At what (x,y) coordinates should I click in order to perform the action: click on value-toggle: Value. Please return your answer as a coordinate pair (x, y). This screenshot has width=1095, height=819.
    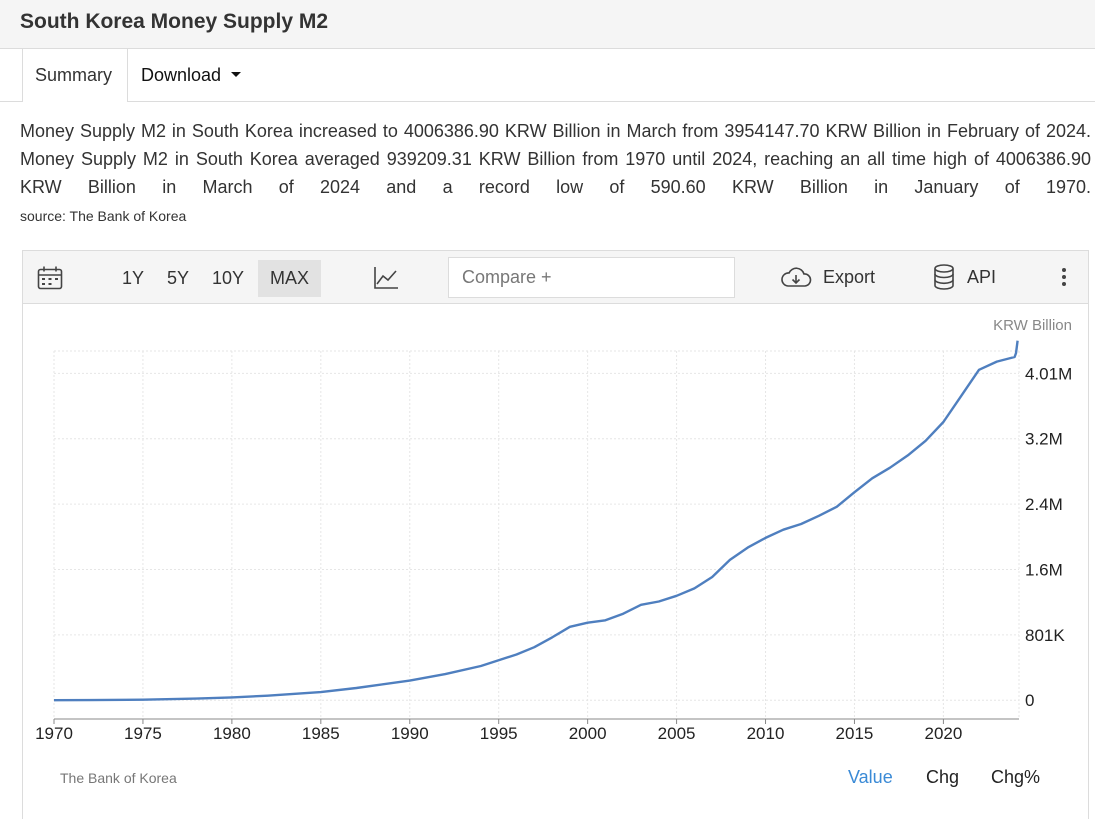
    Looking at the image, I should click on (870, 777).